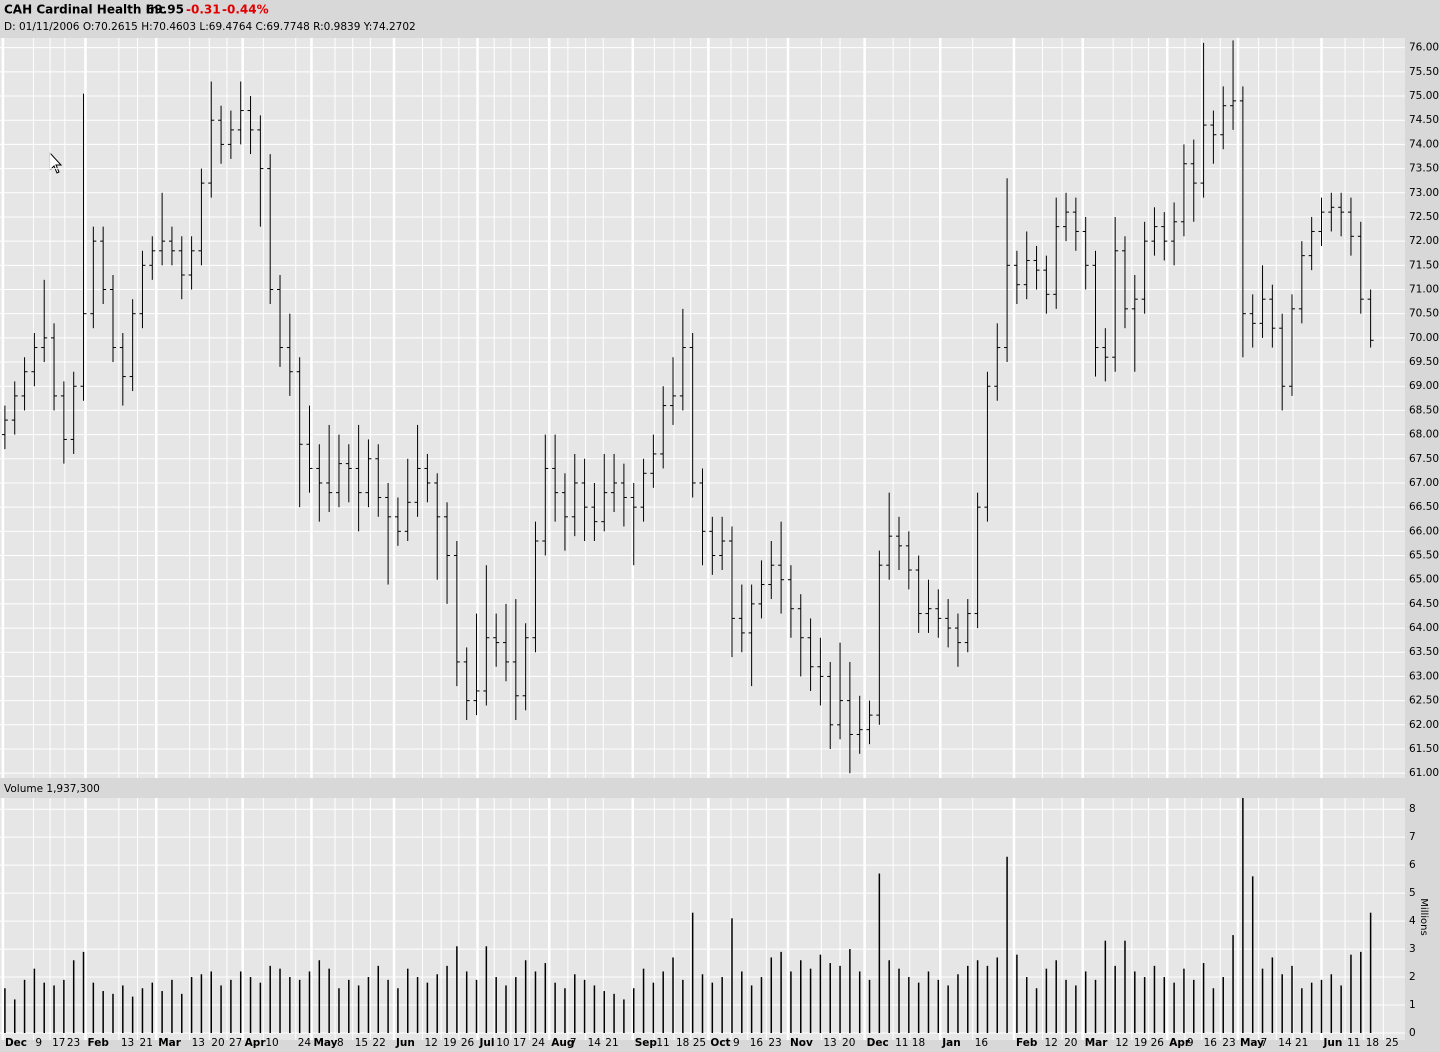 Image resolution: width=1440 pixels, height=1052 pixels. What do you see at coordinates (1424, 604) in the screenshot?
I see `y-tick-label: 64.50` at bounding box center [1424, 604].